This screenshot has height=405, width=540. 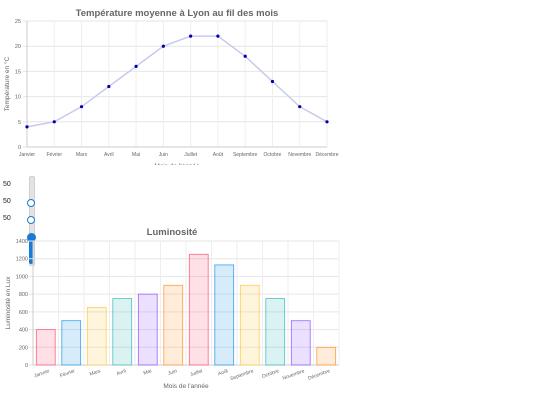 What do you see at coordinates (7, 201) in the screenshot?
I see `slider-value-2: 50` at bounding box center [7, 201].